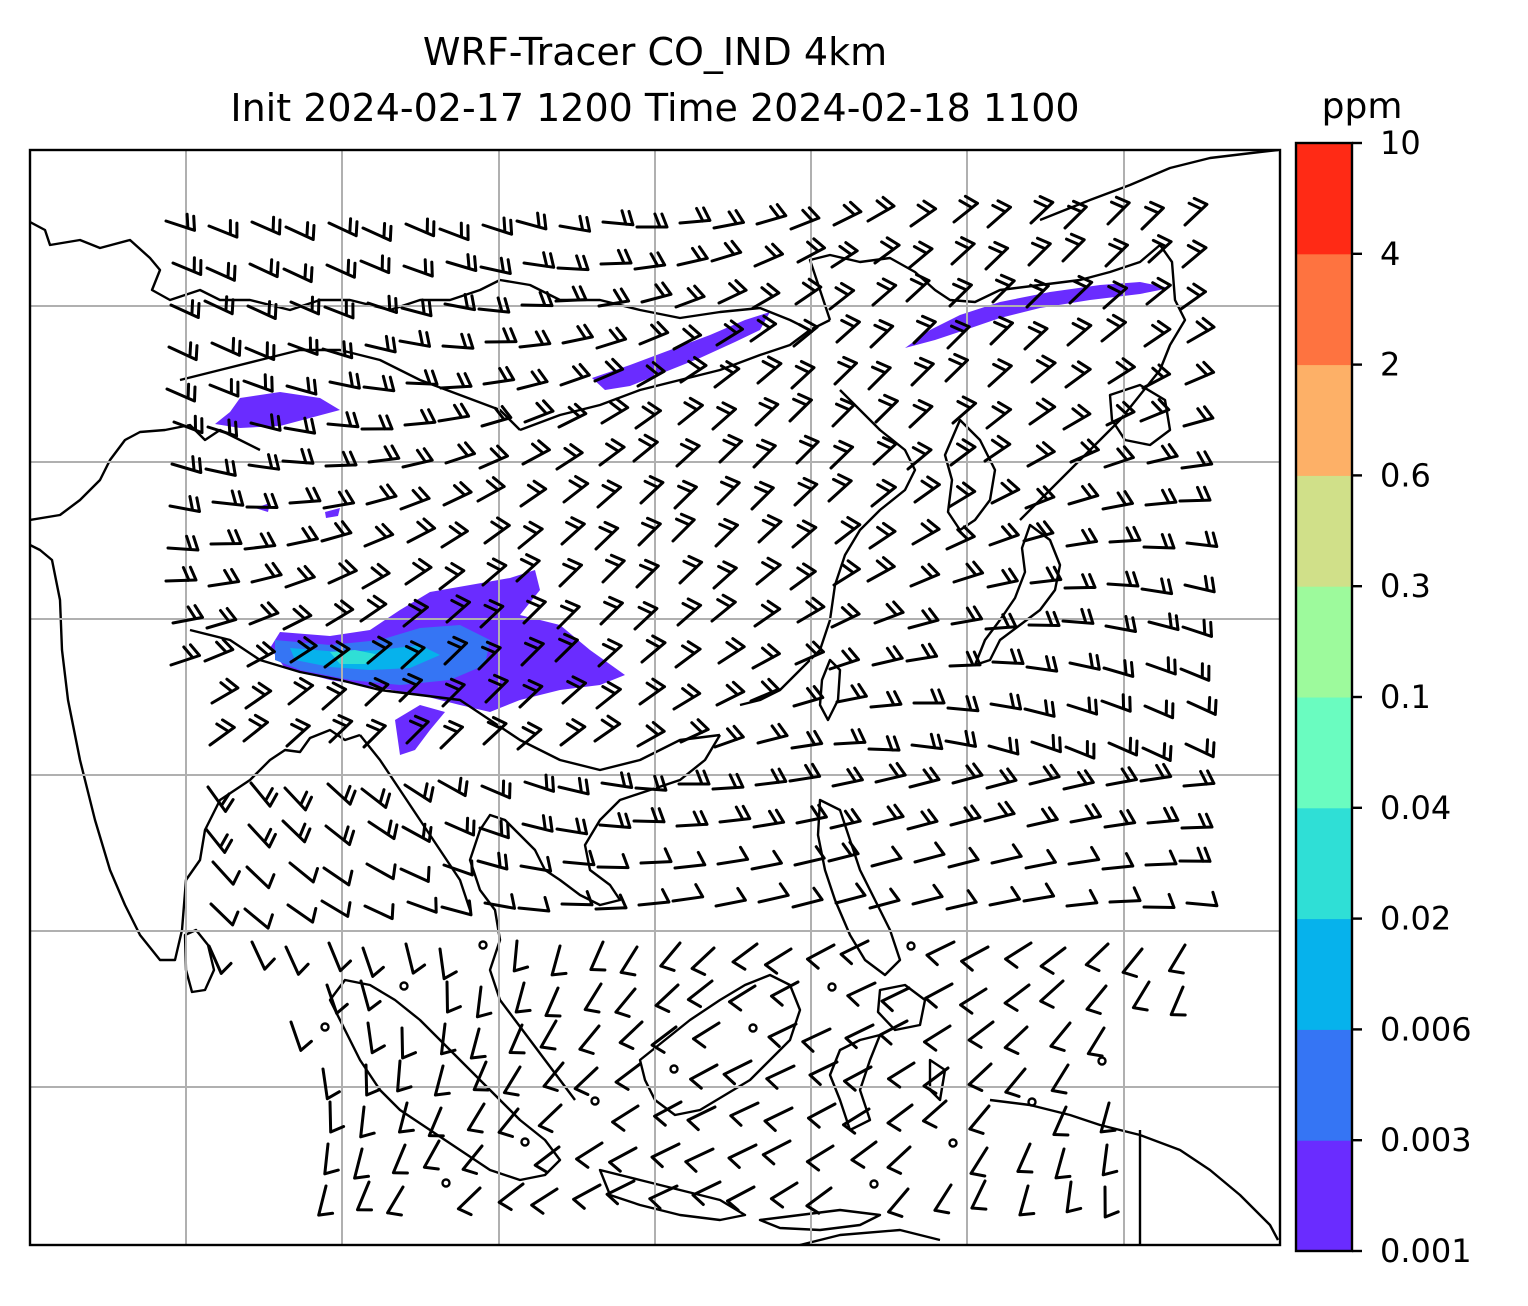  I want to click on new-guinea-coastline, so click(1134, 1171).